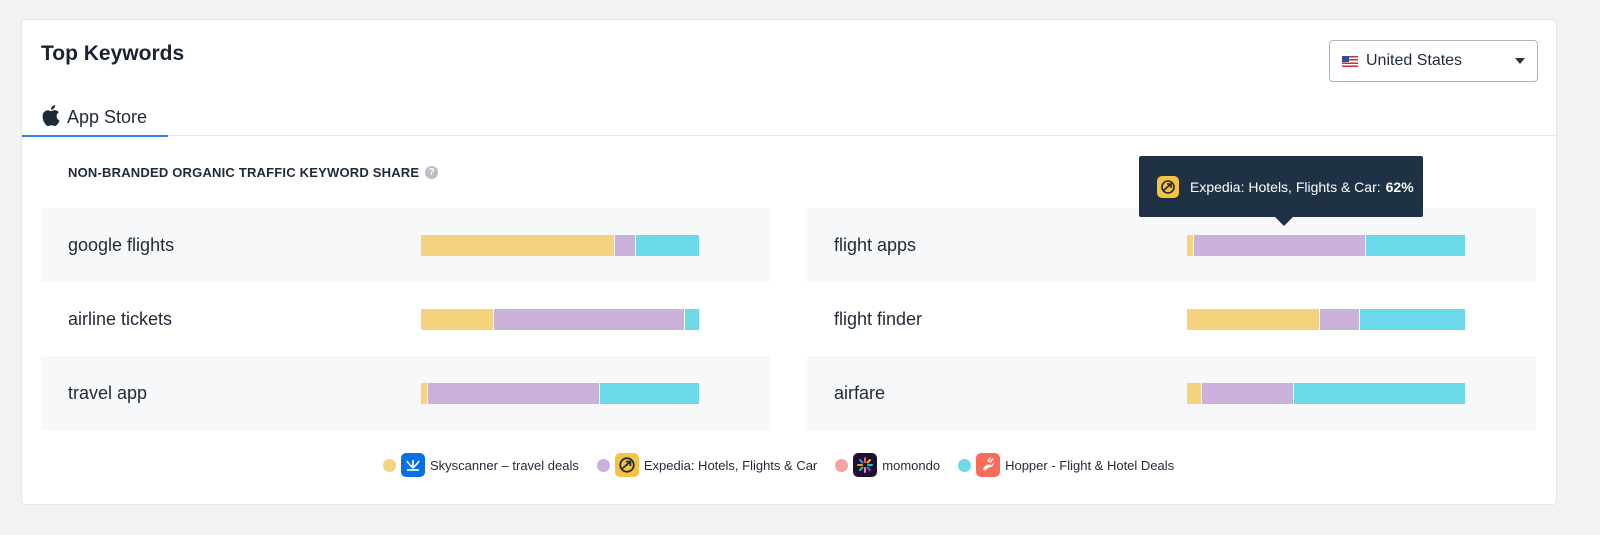  Describe the element at coordinates (789, 135) in the screenshot. I see `tab-bar-divider` at that location.